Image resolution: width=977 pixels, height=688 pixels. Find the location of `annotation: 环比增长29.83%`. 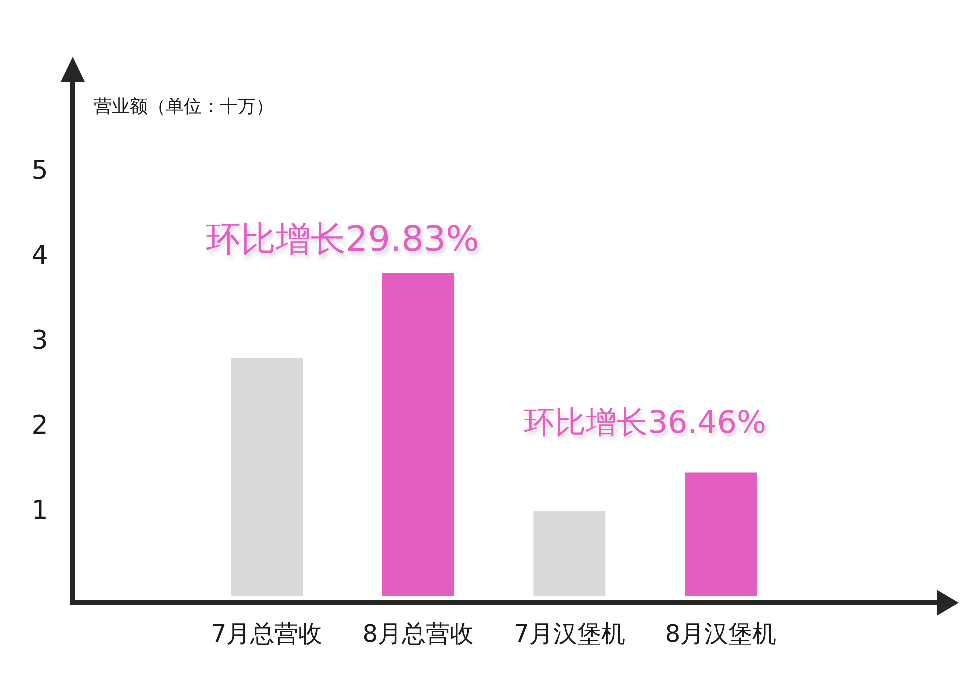

annotation: 环比增长29.83% is located at coordinates (343, 240).